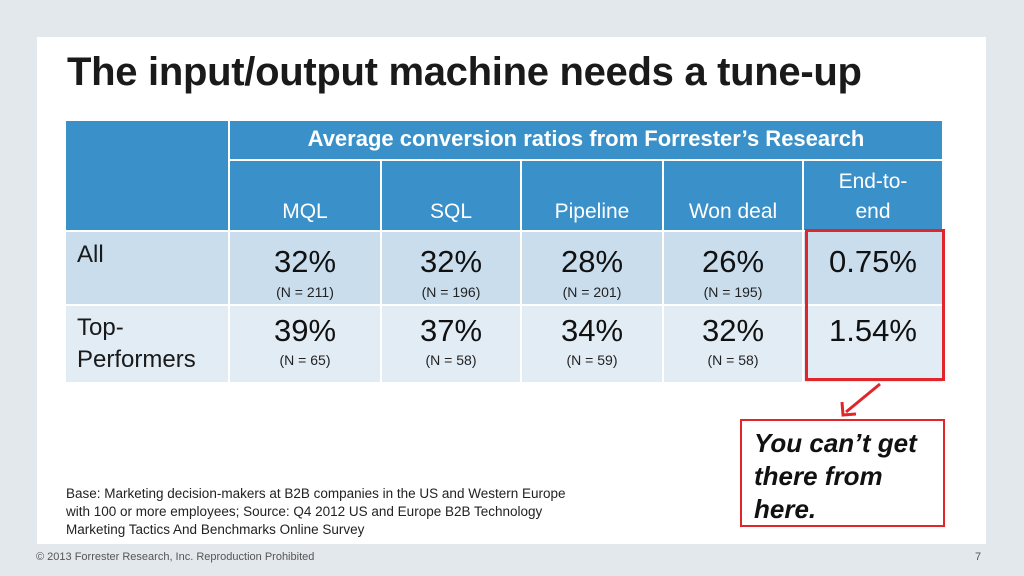  What do you see at coordinates (451, 195) in the screenshot?
I see `column-header-sql` at bounding box center [451, 195].